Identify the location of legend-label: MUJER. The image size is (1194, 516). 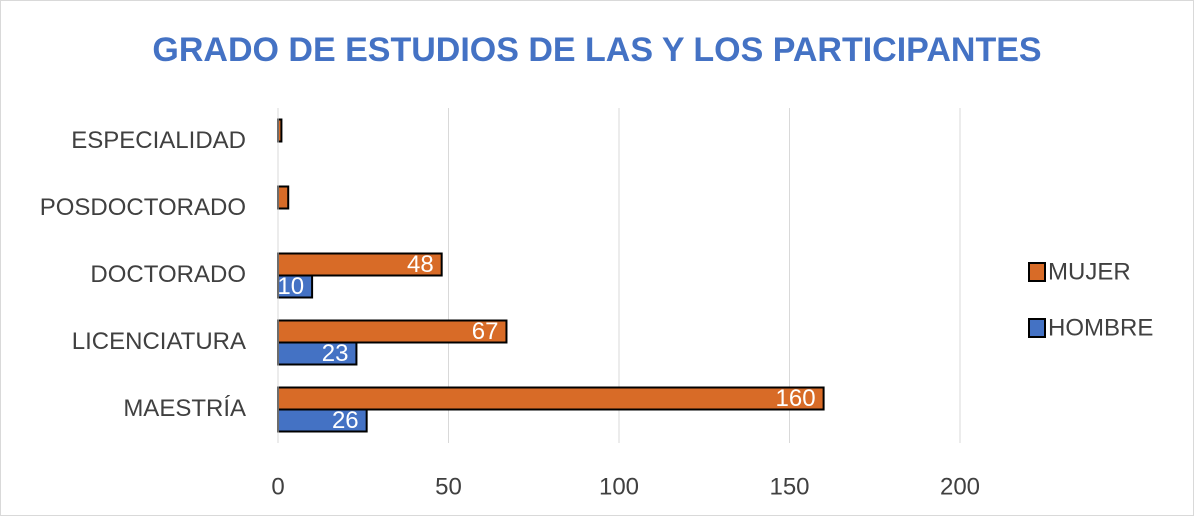
(1089, 271).